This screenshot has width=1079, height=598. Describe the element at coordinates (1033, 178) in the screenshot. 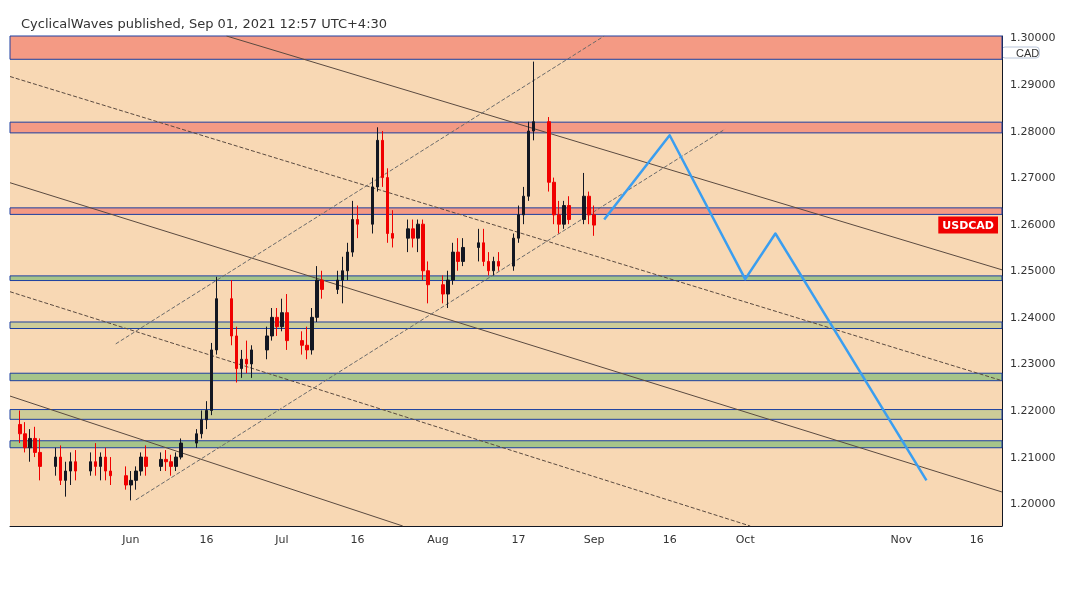

I see `y-tick-label: 1.27000` at that location.